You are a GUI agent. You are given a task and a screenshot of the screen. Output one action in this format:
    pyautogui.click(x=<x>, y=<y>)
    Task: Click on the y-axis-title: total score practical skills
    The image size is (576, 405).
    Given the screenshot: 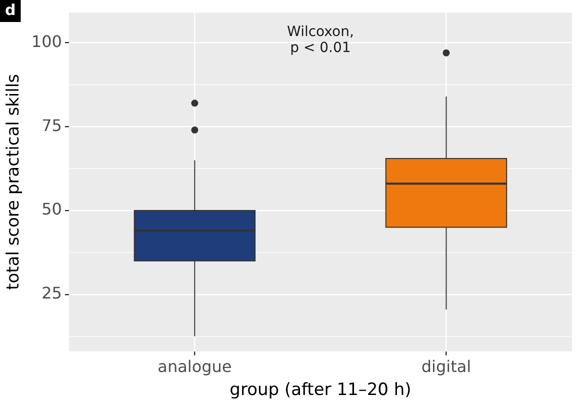 What is the action you would take?
    pyautogui.click(x=14, y=182)
    